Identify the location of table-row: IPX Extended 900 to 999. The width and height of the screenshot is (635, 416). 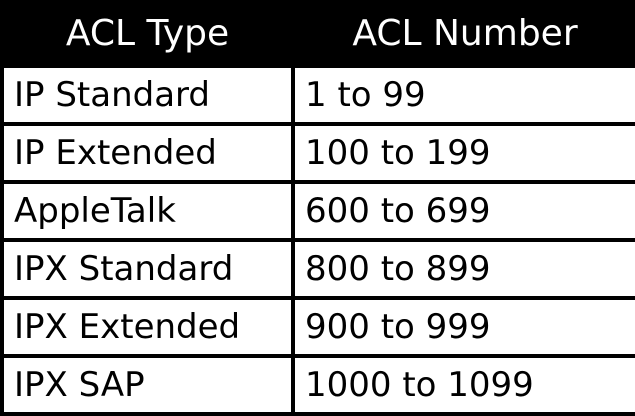
(317, 327).